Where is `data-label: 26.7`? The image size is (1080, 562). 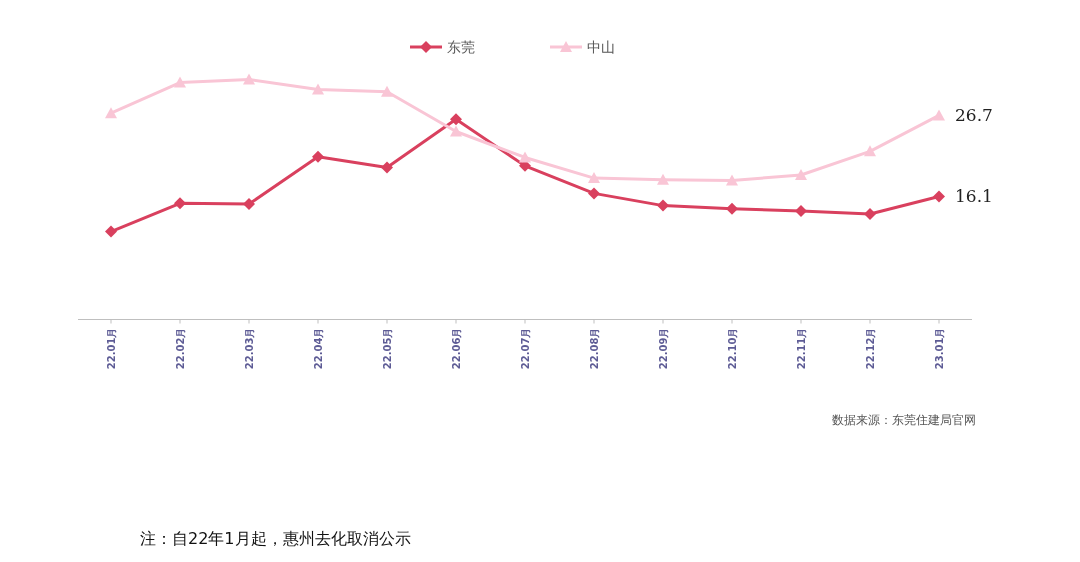
data-label: 26.7 is located at coordinates (974, 115).